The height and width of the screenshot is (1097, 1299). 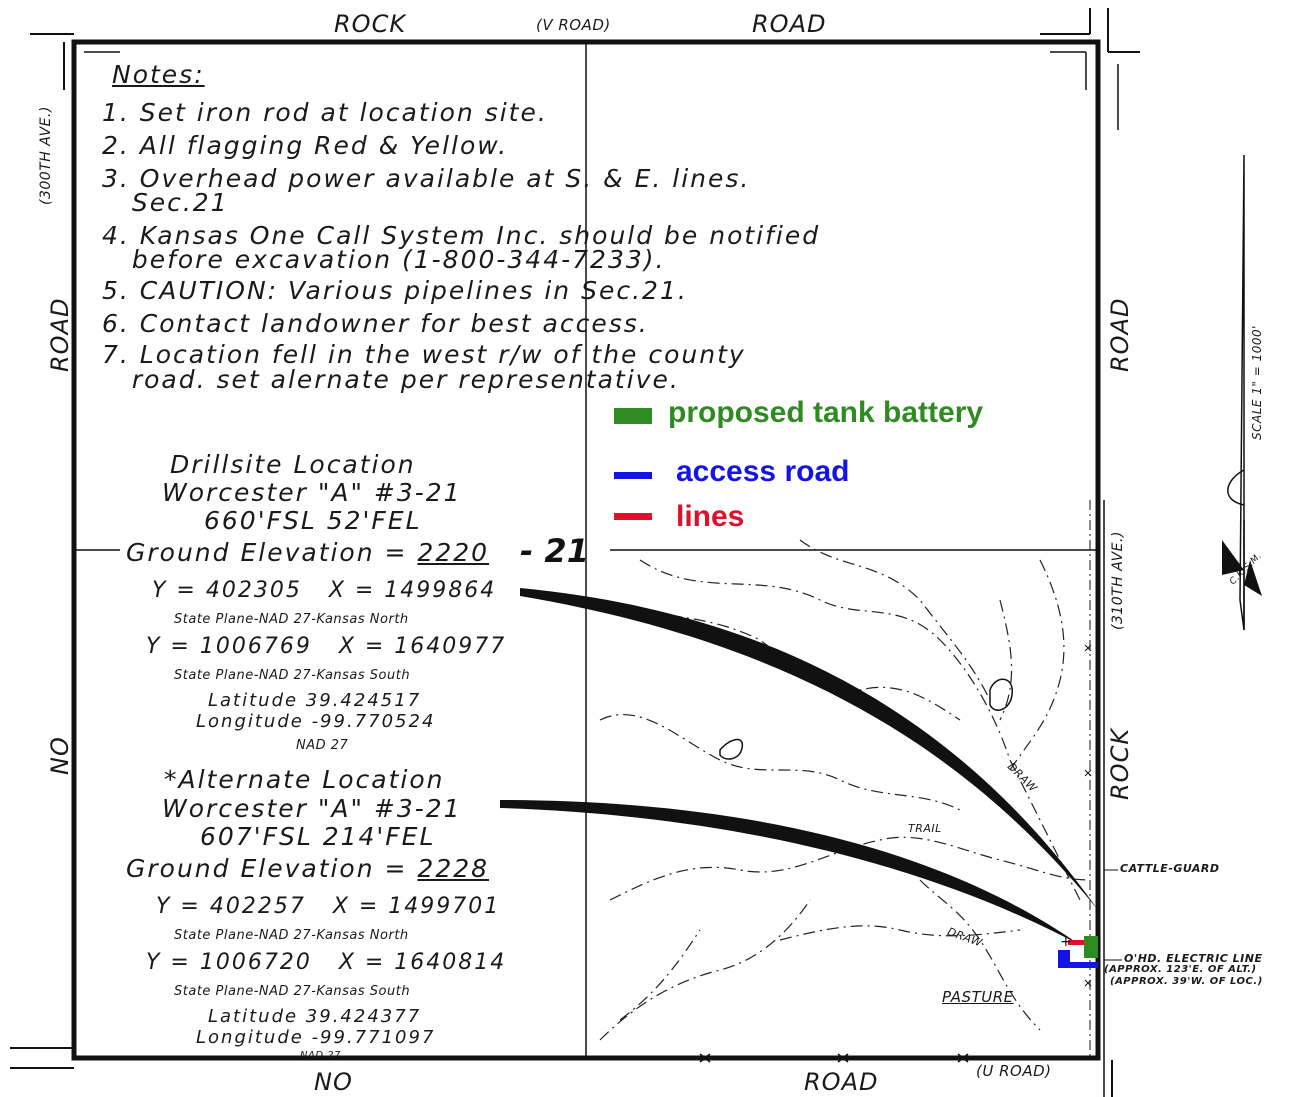 I want to click on access-road-mark, so click(x=1078, y=959).